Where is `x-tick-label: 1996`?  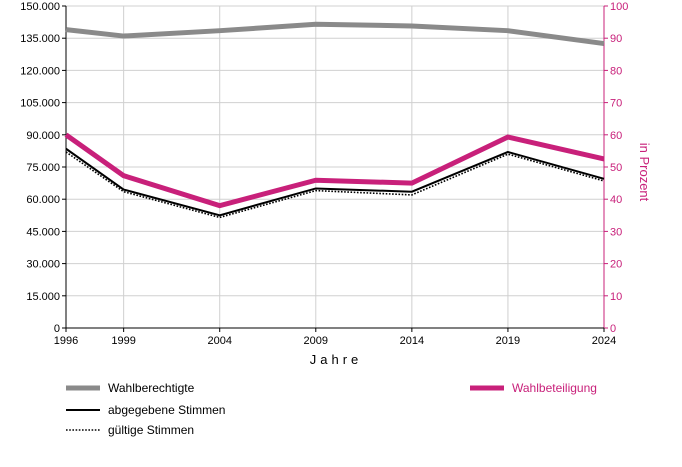 x-tick-label: 1996 is located at coordinates (66, 341).